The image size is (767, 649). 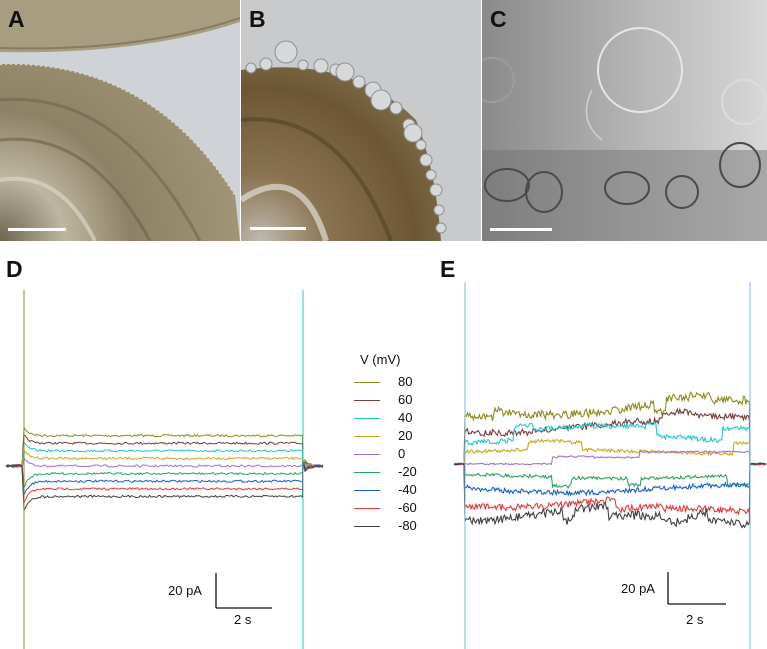 What do you see at coordinates (380, 359) in the screenshot?
I see `legend-title: V (mV)` at bounding box center [380, 359].